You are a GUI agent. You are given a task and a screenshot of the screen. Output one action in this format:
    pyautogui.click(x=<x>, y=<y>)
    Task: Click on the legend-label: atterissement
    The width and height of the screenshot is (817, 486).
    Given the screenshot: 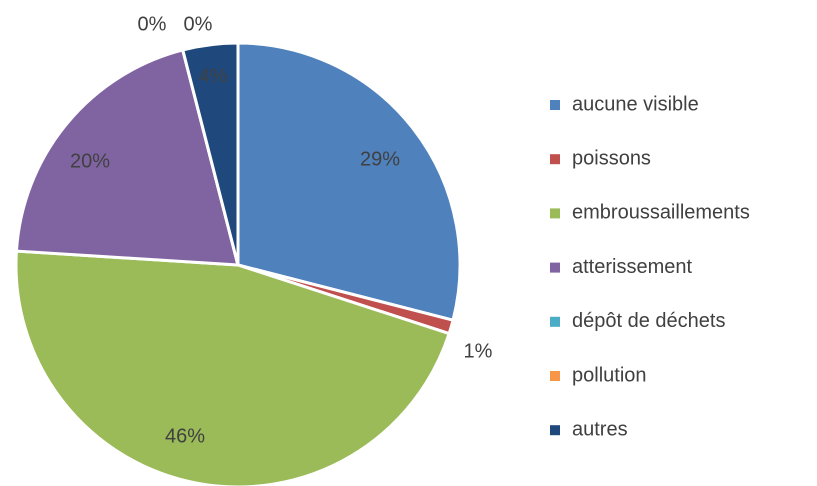 What is the action you would take?
    pyautogui.click(x=632, y=267)
    